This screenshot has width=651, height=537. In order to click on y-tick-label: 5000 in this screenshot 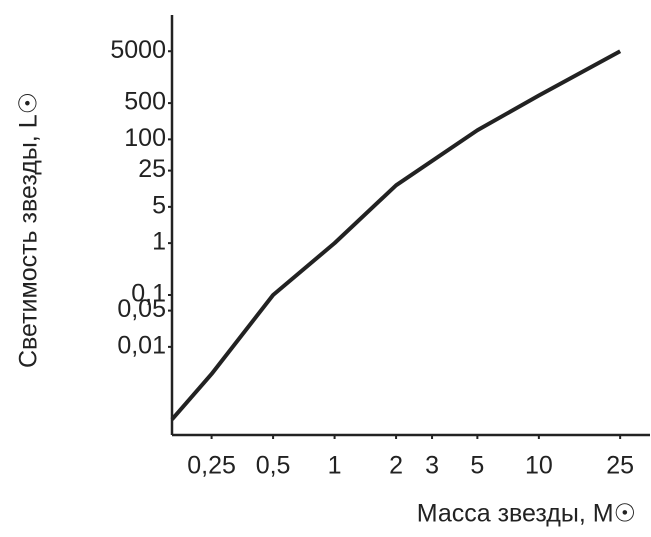, I will do `click(138, 50)`.